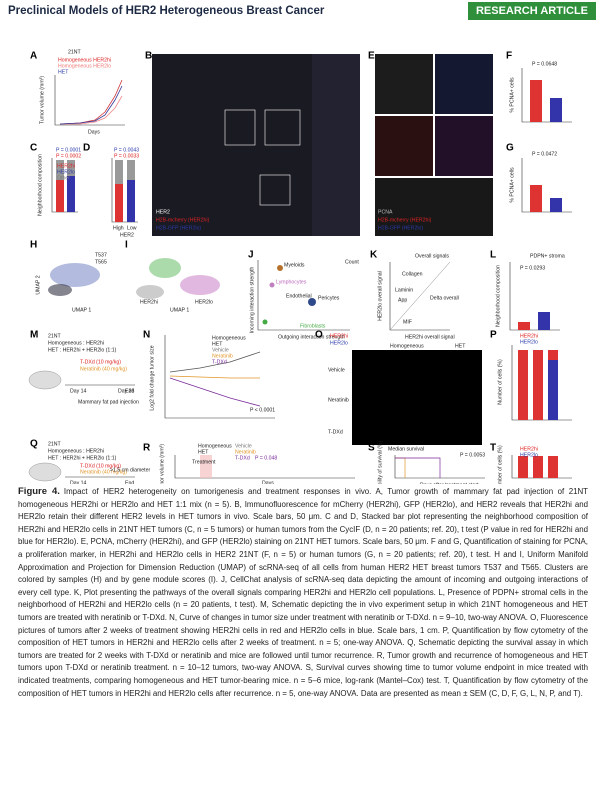  I want to click on panel-label: Number of cells (%), so click(500, 382).